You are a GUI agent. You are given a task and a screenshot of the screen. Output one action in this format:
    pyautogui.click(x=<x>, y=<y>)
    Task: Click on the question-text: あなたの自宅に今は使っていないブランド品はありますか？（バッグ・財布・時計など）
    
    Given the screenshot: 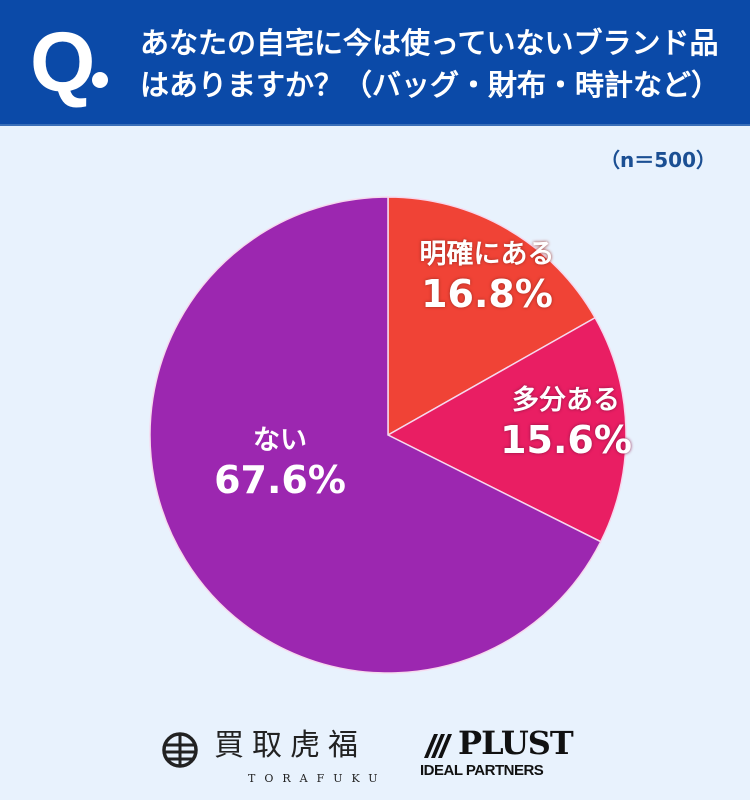 What is the action you would take?
    pyautogui.click(x=430, y=64)
    